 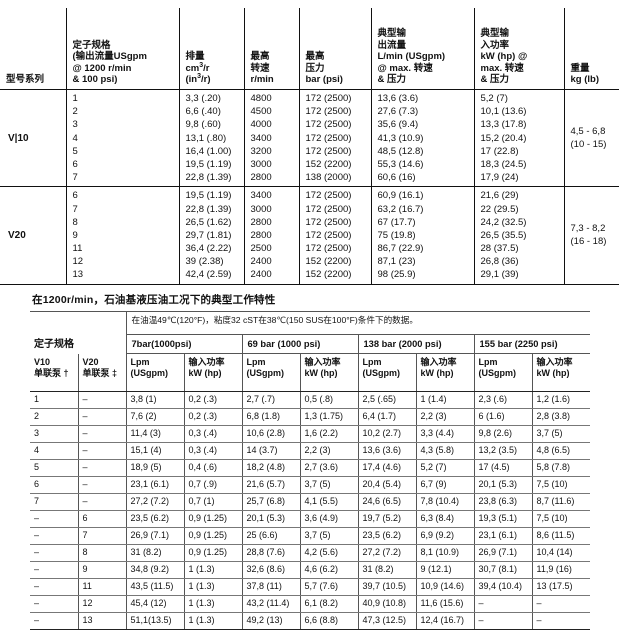 I want to click on cell-lpm-1: 32,6 (8.6), so click(x=271, y=570).